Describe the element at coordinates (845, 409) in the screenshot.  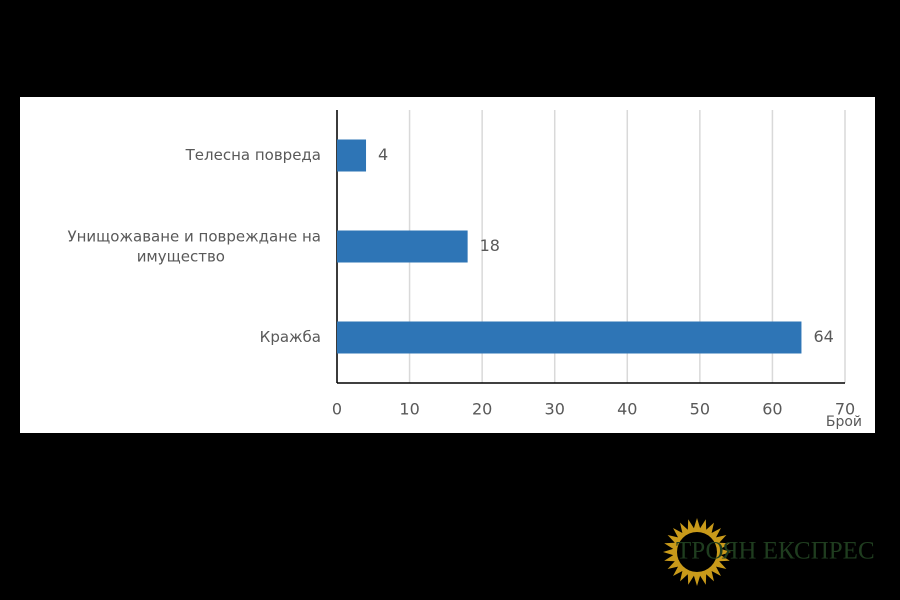
I see `x-tick-label: 70` at that location.